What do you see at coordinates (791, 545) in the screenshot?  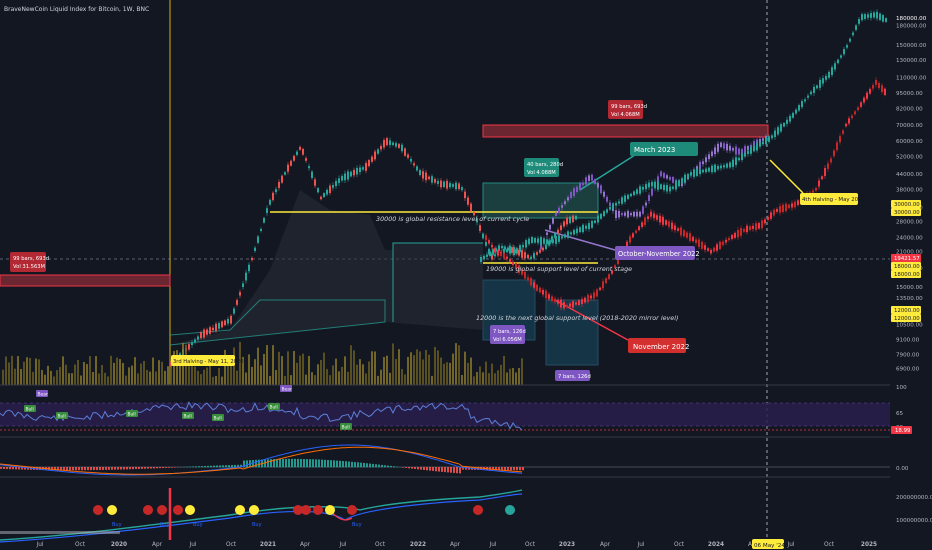 I see `x-tick-label: Jul` at bounding box center [791, 545].